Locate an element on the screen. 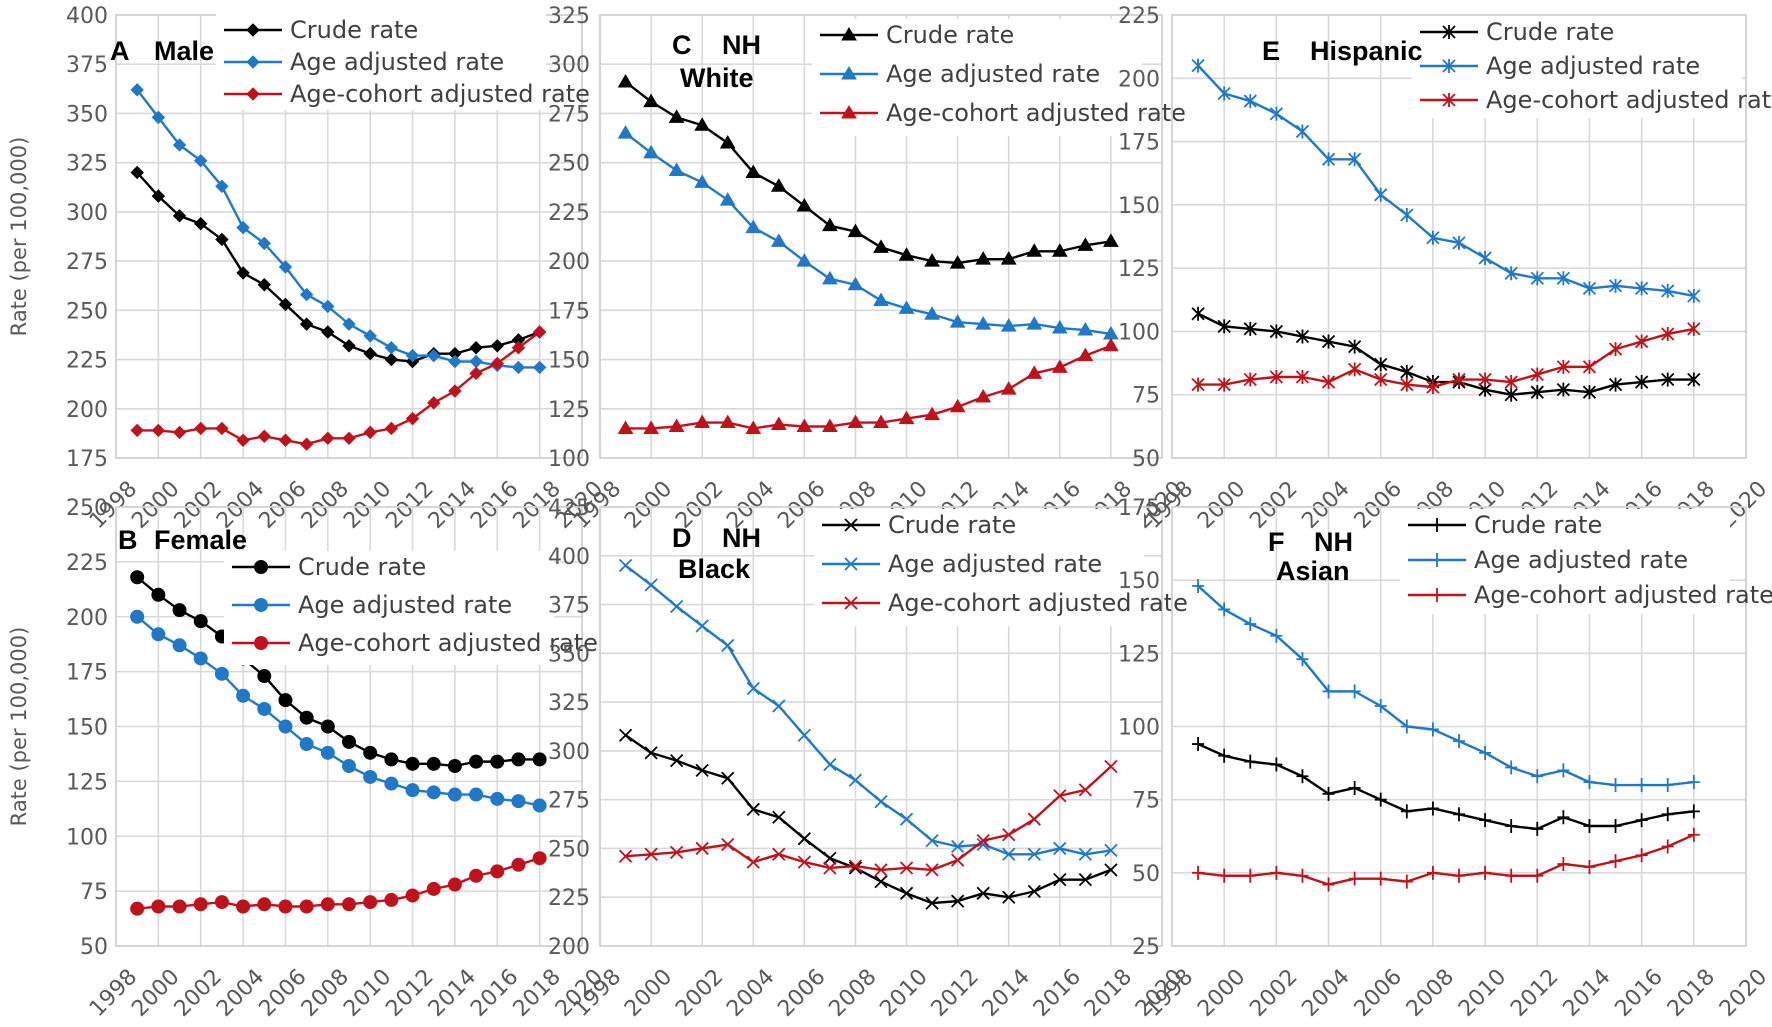 The image size is (1772, 1027). x-tick-label: 2012 is located at coordinates (955, 993).